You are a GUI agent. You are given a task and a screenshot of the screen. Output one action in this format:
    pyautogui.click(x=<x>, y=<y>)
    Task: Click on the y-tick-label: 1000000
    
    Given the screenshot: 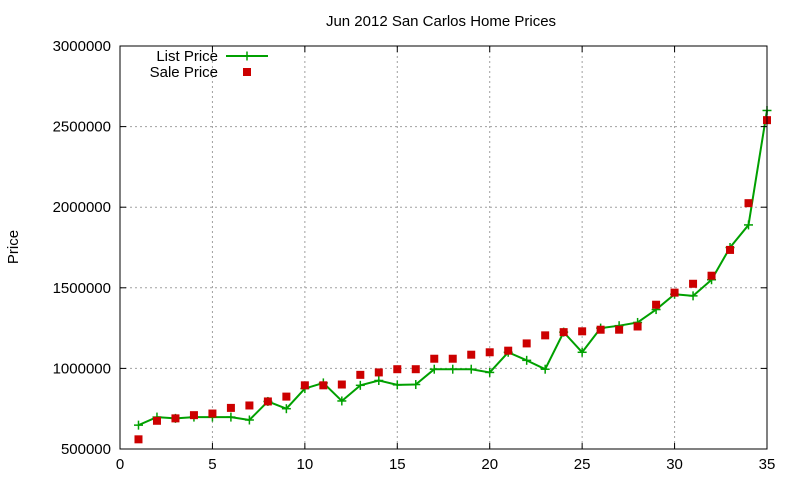 What is the action you would take?
    pyautogui.click(x=82, y=368)
    